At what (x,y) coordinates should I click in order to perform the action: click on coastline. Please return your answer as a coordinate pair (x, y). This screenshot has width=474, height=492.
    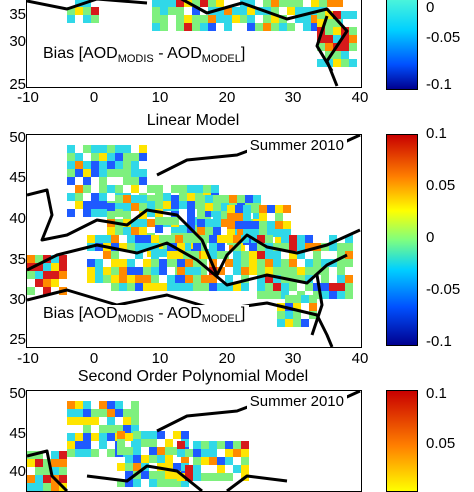
    Looking at the image, I should click on (317, 305).